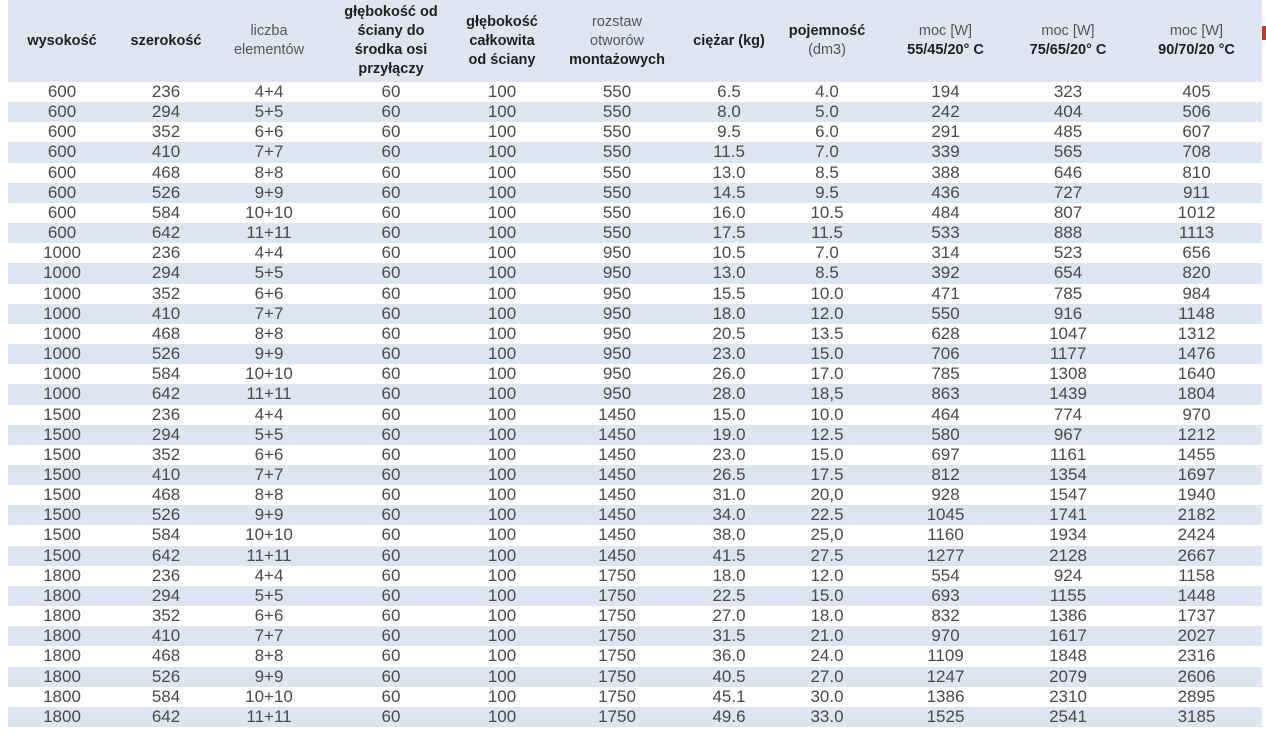  Describe the element at coordinates (502, 21) in the screenshot. I see `header-text: głębokość` at that location.